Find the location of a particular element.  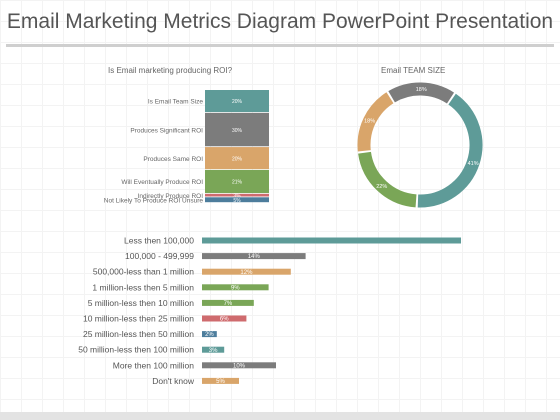

roi-category-label: Produces Significant ROI is located at coordinates (166, 130).